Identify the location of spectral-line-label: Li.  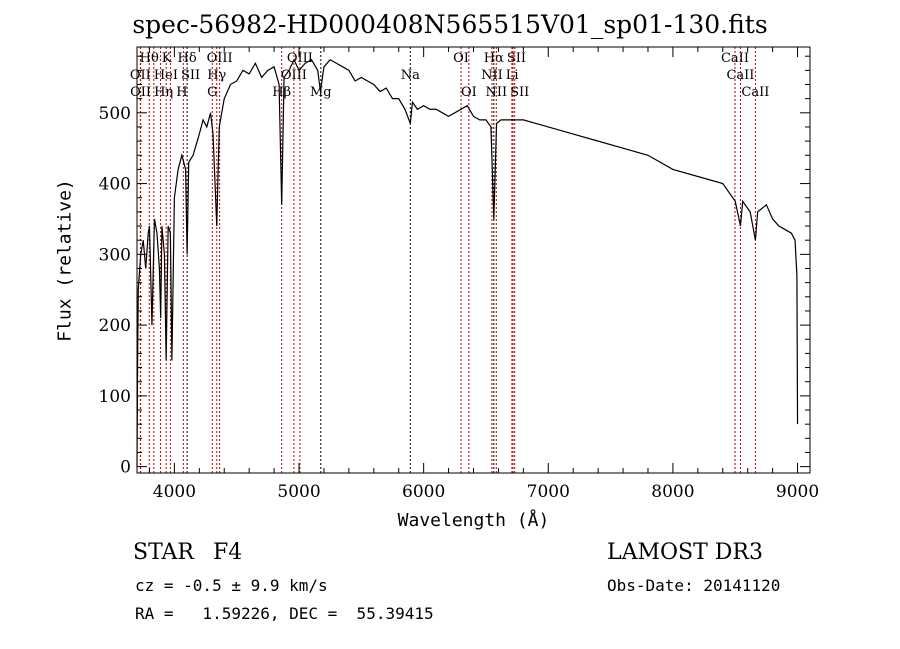
(512, 75).